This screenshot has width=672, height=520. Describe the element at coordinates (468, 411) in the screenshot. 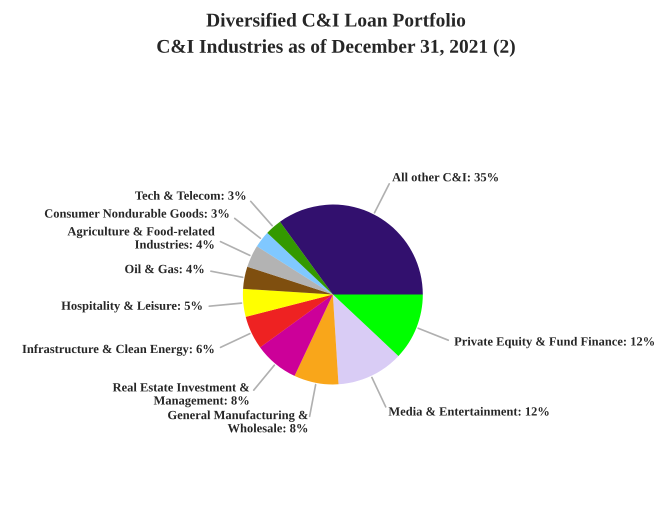

I see `slice-label: Media & Entertainment: 12%` at that location.